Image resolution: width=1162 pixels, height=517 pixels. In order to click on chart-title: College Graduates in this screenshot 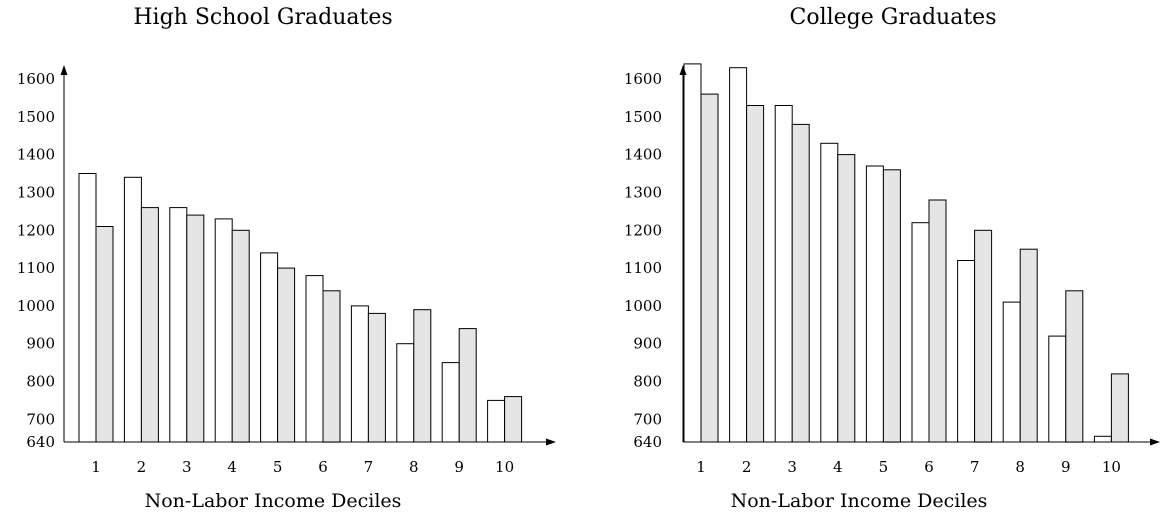, I will do `click(893, 17)`.